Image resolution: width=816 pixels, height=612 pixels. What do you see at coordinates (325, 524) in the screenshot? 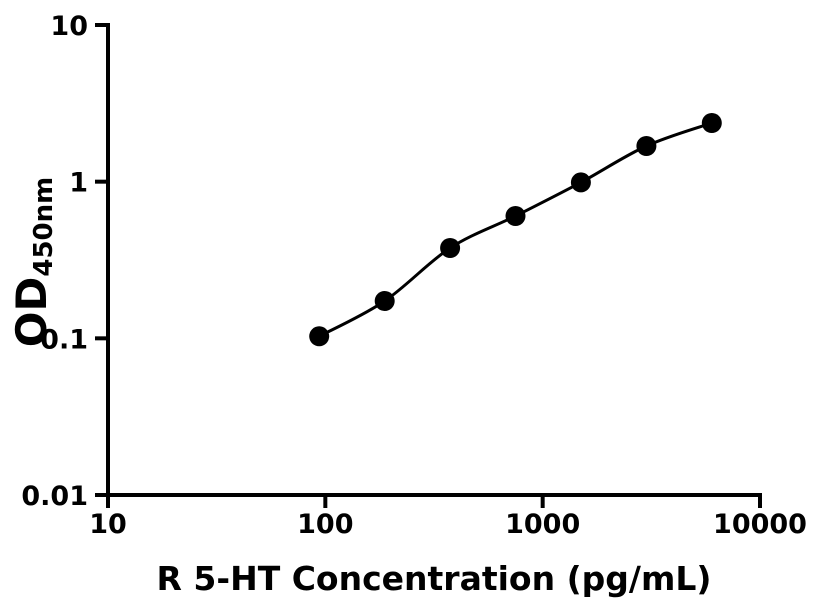
I see `x-tick-label: 100` at bounding box center [325, 524].